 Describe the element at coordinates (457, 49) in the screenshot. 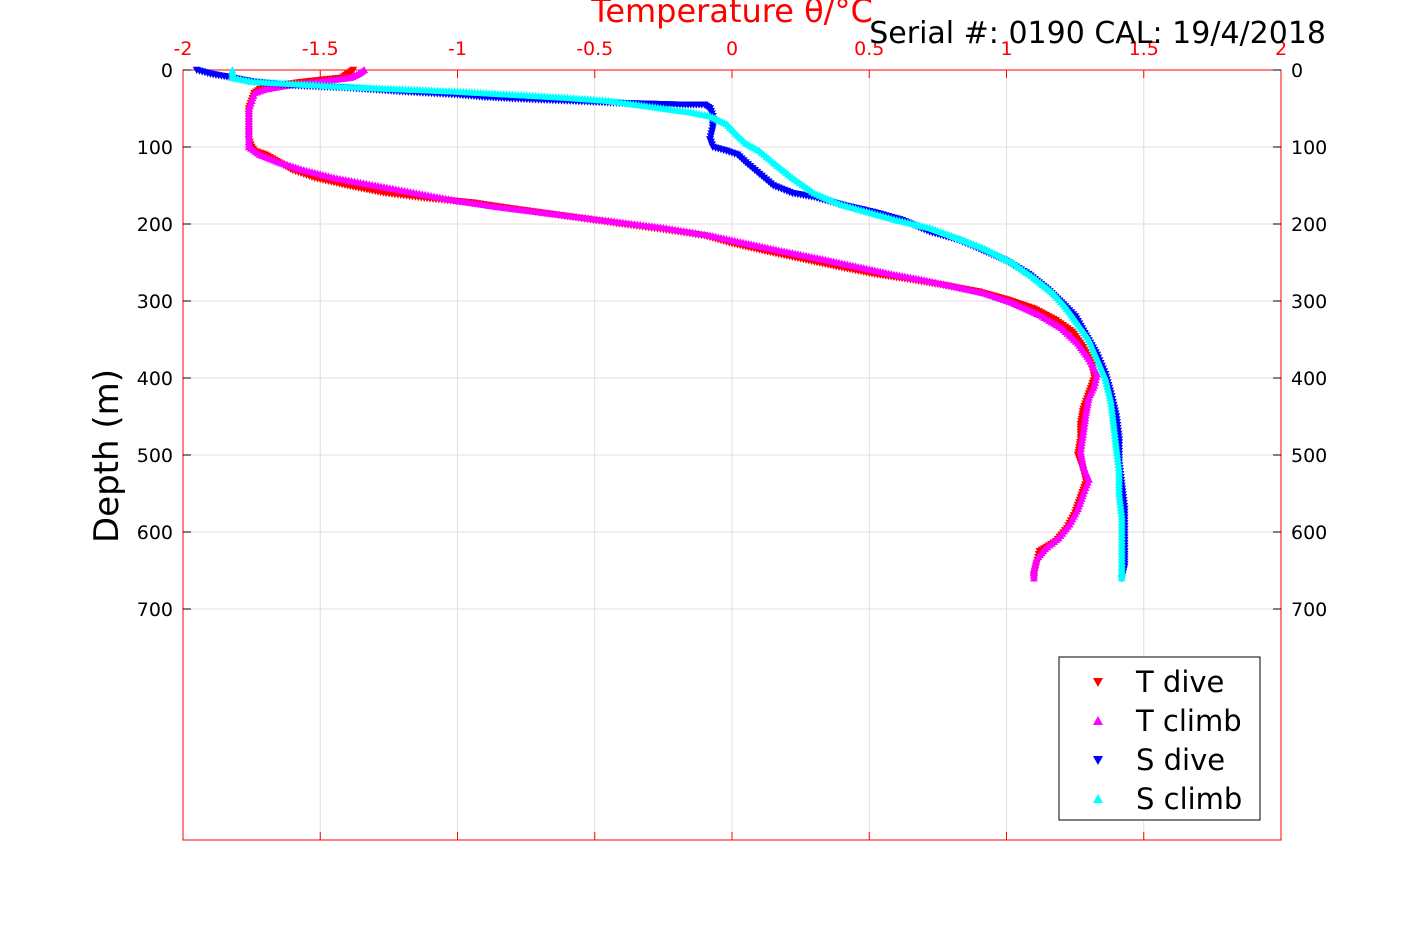

I see `x-tick-label: -1` at that location.